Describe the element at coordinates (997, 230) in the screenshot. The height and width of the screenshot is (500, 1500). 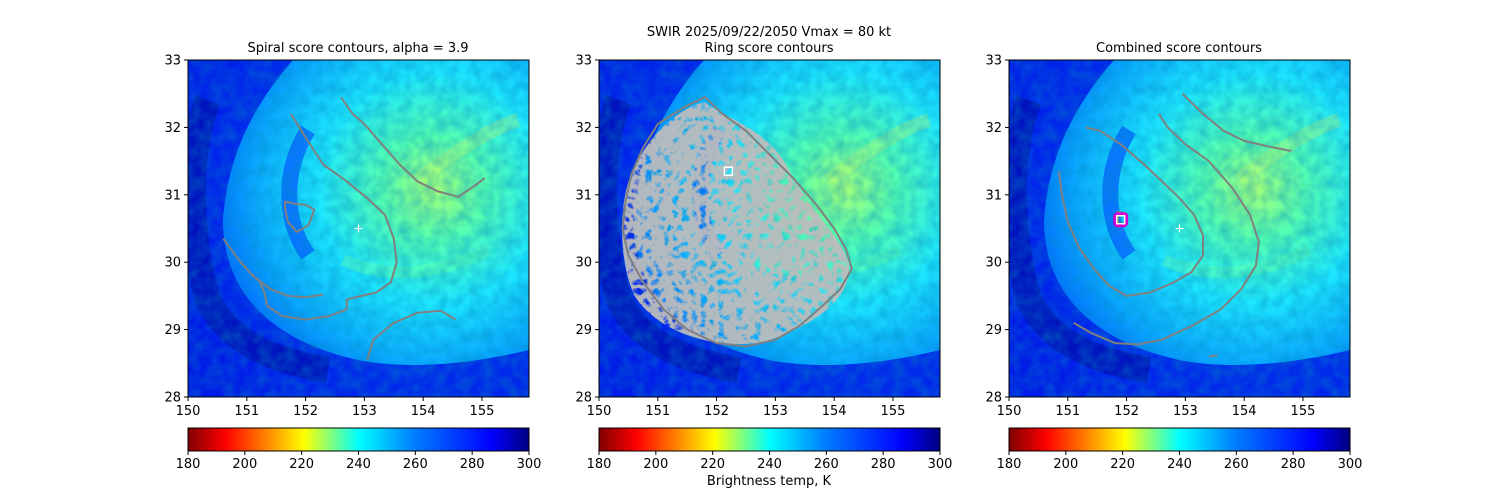
I see `y-axis-combined: 28 29 30 31 32 33` at that location.